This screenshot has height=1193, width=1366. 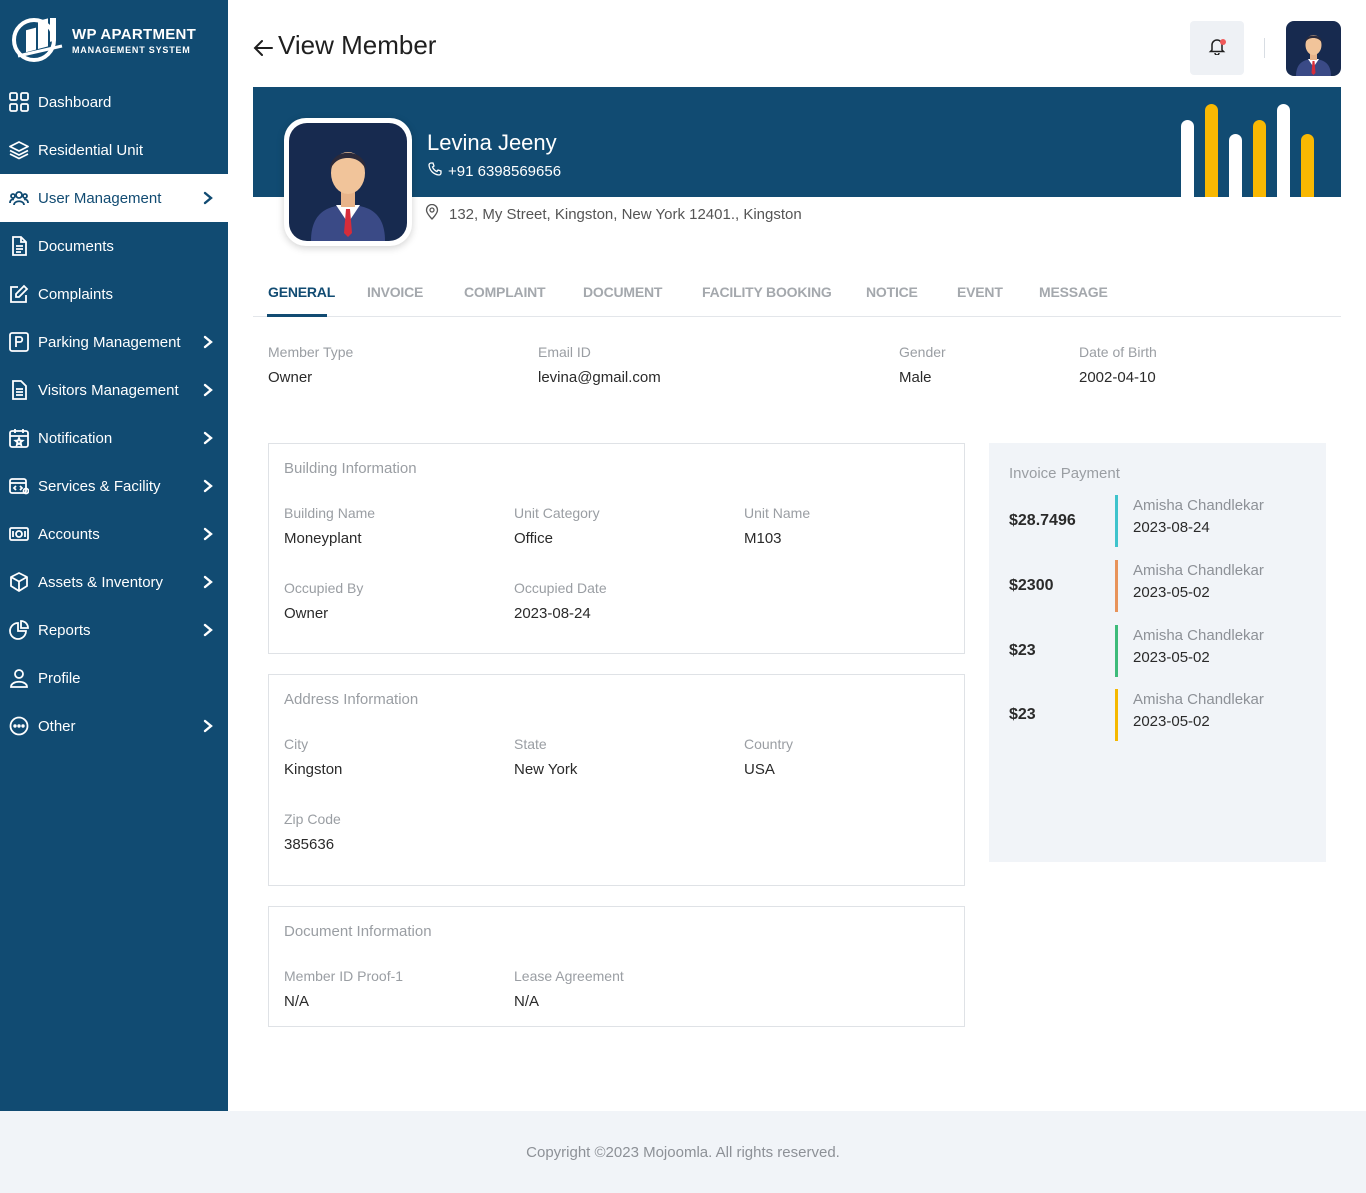 What do you see at coordinates (302, 292) in the screenshot?
I see `tab-general: GENERAL` at bounding box center [302, 292].